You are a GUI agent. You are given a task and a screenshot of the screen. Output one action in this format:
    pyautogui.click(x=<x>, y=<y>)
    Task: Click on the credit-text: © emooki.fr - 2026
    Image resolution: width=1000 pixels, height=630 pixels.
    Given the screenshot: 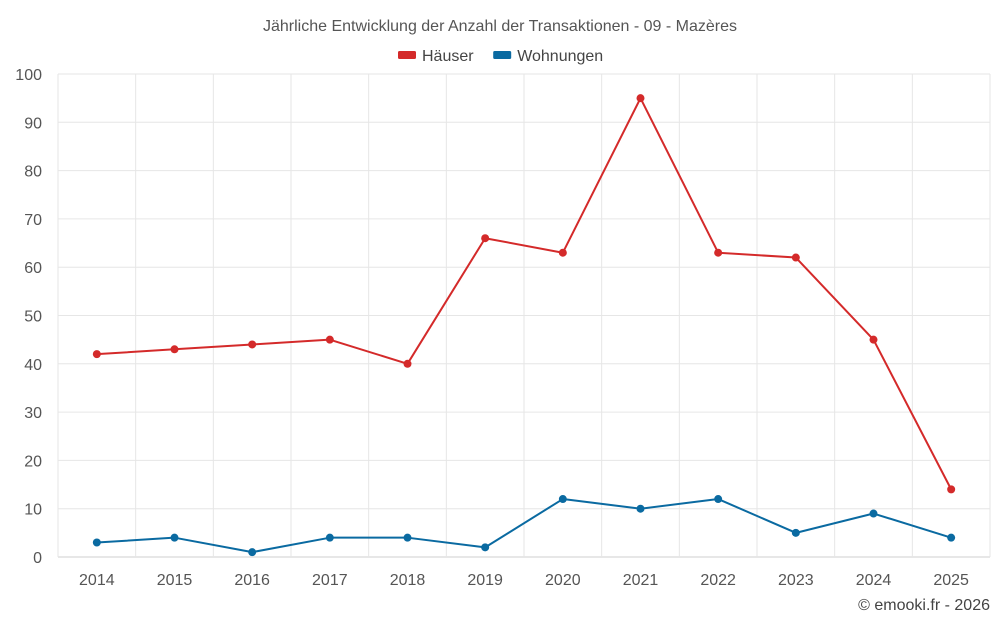 What is the action you would take?
    pyautogui.click(x=924, y=605)
    